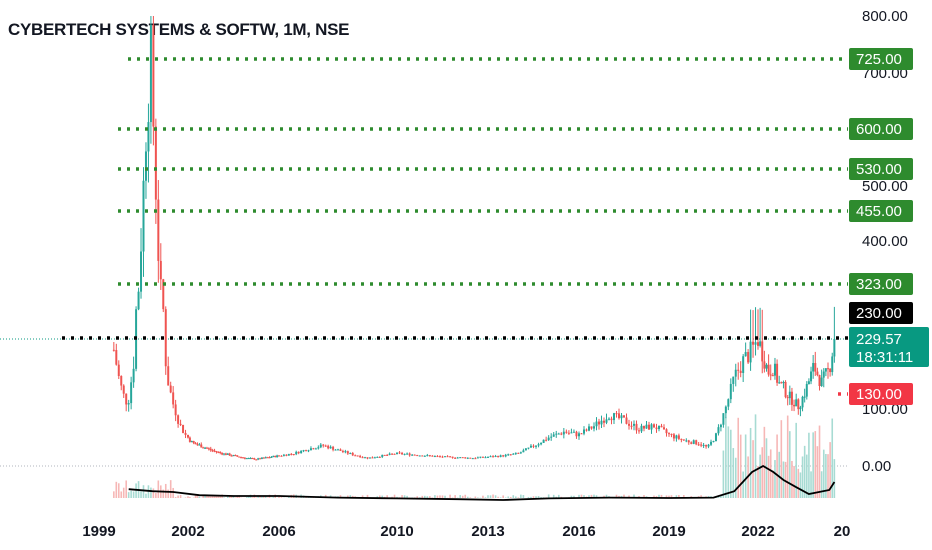 Image resolution: width=932 pixels, height=550 pixels. What do you see at coordinates (885, 409) in the screenshot?
I see `y-tick-100.00: 100.00` at bounding box center [885, 409].